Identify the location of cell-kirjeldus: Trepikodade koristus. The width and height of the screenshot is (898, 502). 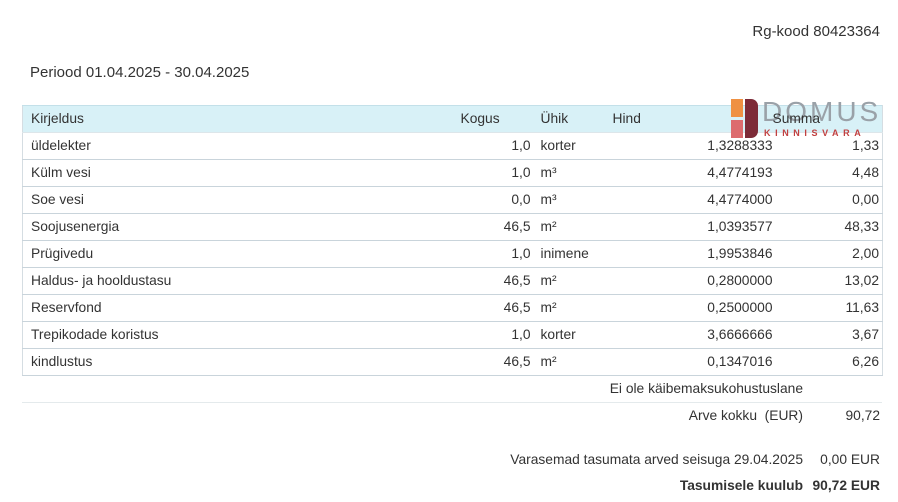
(241, 335).